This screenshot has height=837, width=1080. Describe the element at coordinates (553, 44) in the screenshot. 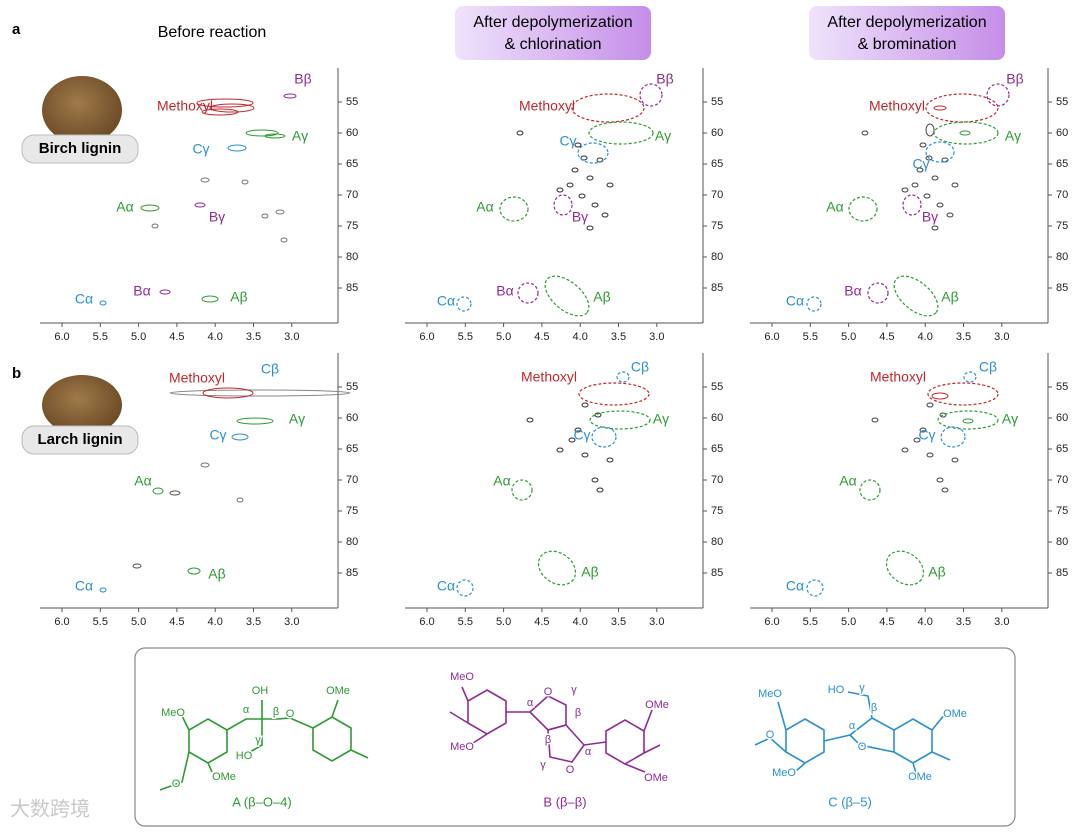

I see `column-title: & chlorination` at that location.